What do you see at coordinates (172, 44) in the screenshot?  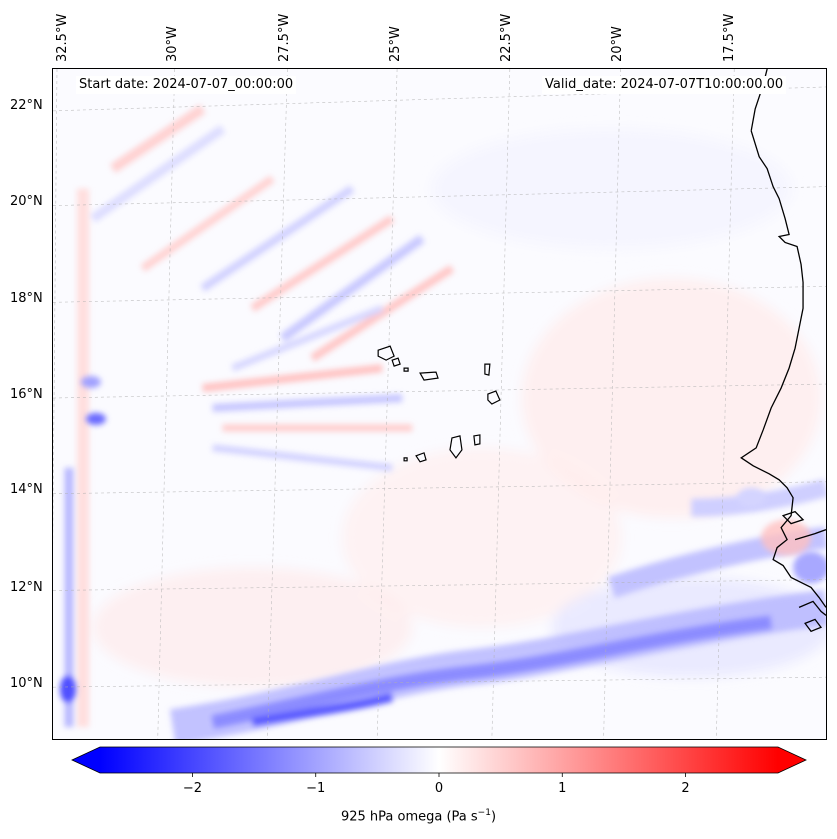 I see `lon-label-30w: 30°W` at bounding box center [172, 44].